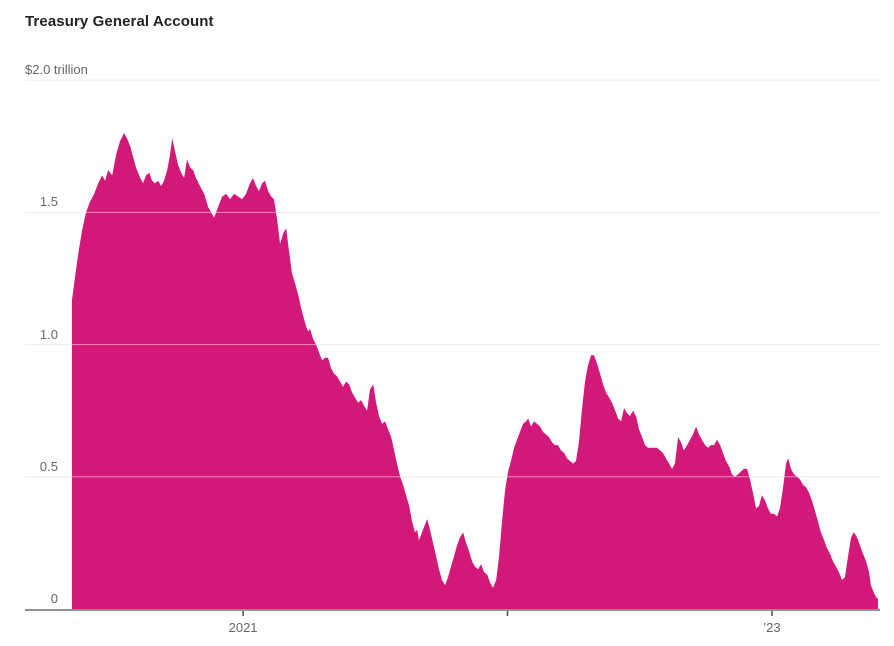  I want to click on y-tick-label: 0.5, so click(48, 466).